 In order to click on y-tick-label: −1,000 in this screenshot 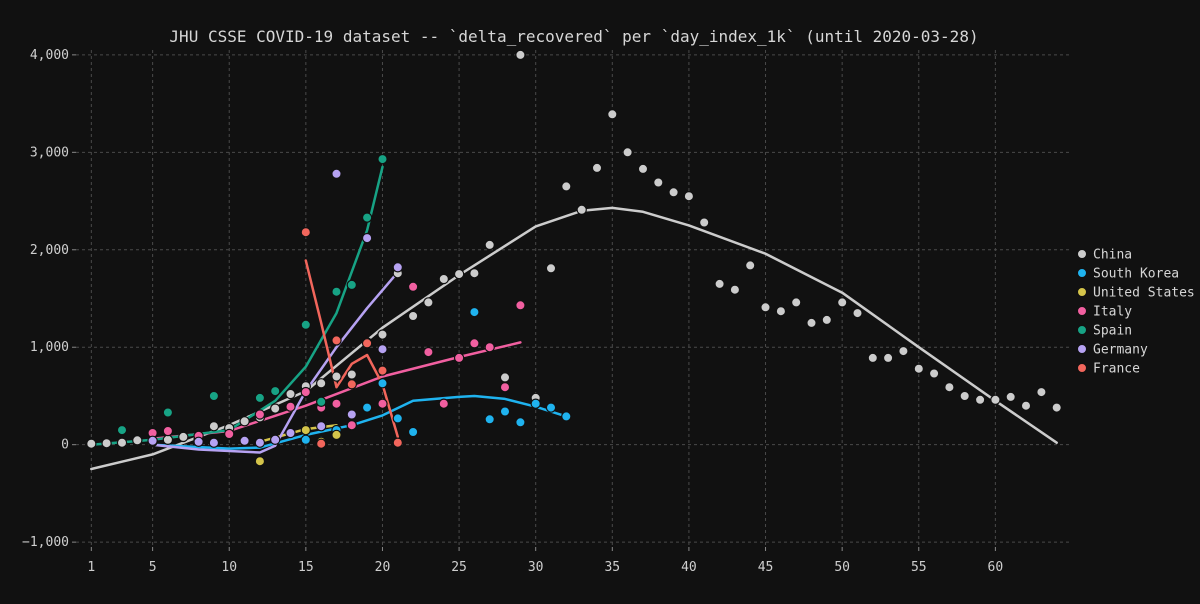, I will do `click(45, 542)`.